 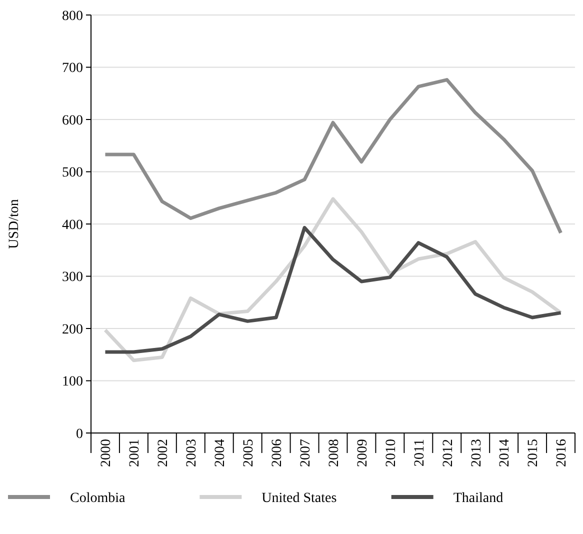 What do you see at coordinates (478, 498) in the screenshot?
I see `legend-label: Thailand` at bounding box center [478, 498].